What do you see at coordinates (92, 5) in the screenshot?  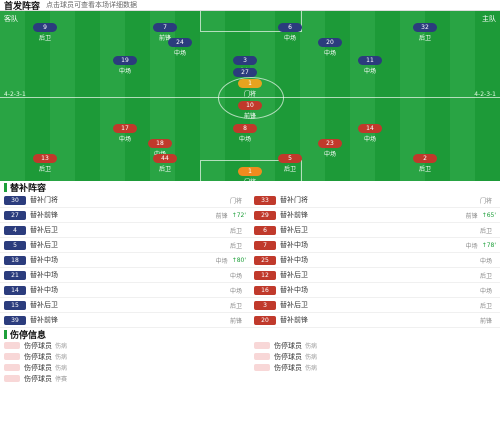 I see `lineup-subtitle: 点击球员可查看本场详细数据` at bounding box center [92, 5].